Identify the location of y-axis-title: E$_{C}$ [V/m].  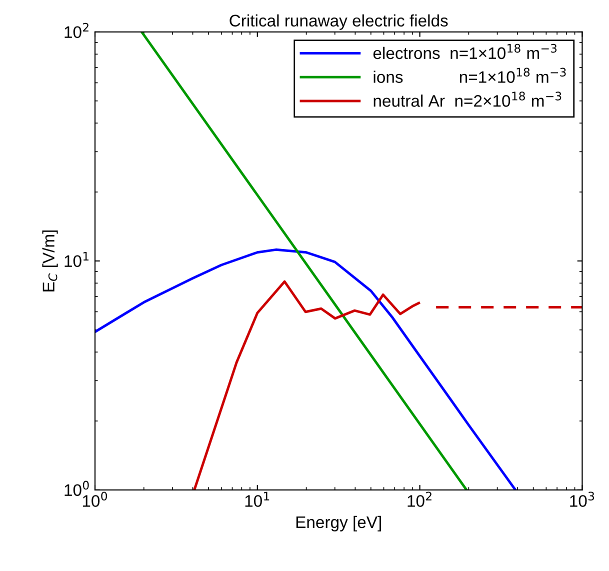
(50, 261).